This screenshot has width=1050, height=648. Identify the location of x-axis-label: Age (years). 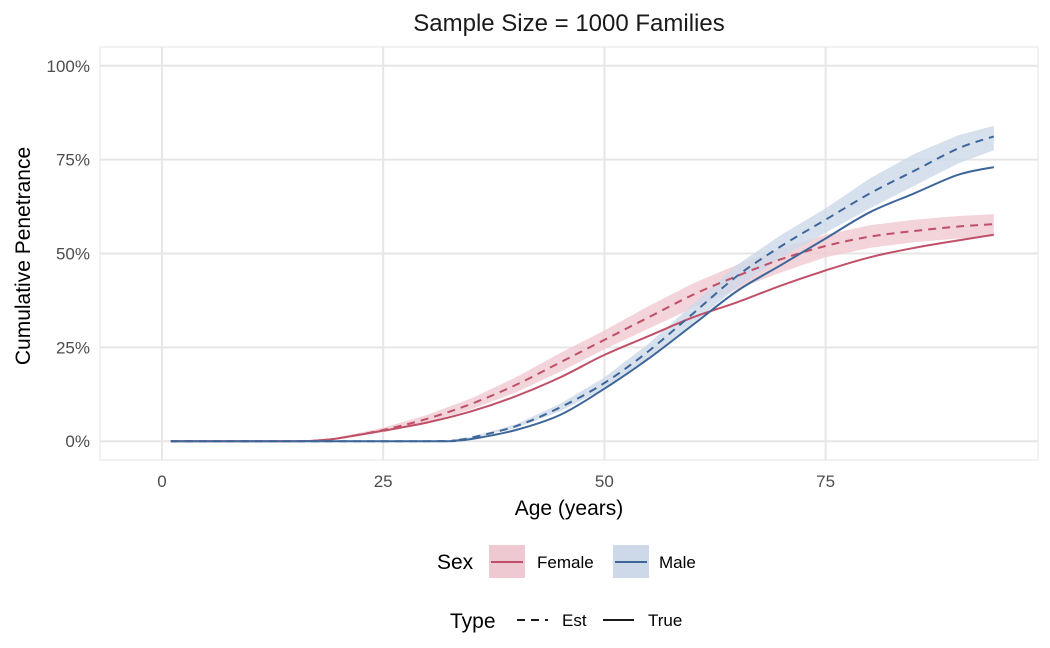
(569, 508).